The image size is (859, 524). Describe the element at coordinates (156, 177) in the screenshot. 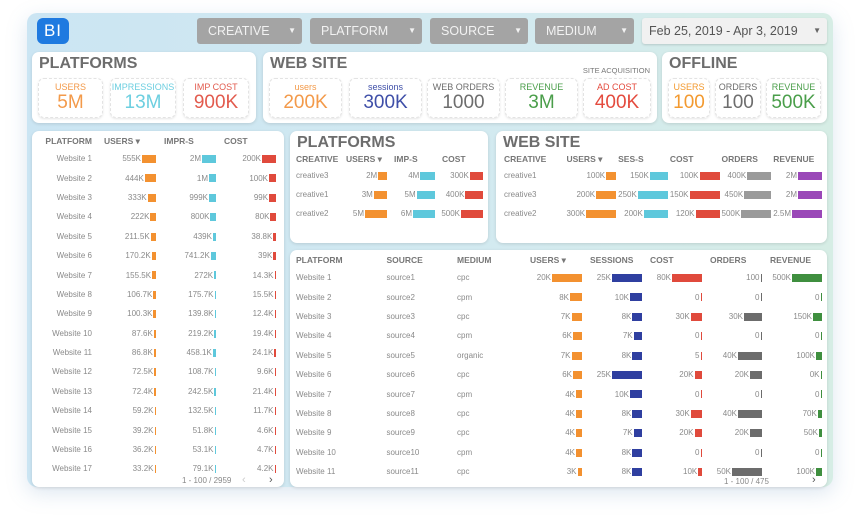

I see `table-row: Website 2 444K 1M 100K` at that location.